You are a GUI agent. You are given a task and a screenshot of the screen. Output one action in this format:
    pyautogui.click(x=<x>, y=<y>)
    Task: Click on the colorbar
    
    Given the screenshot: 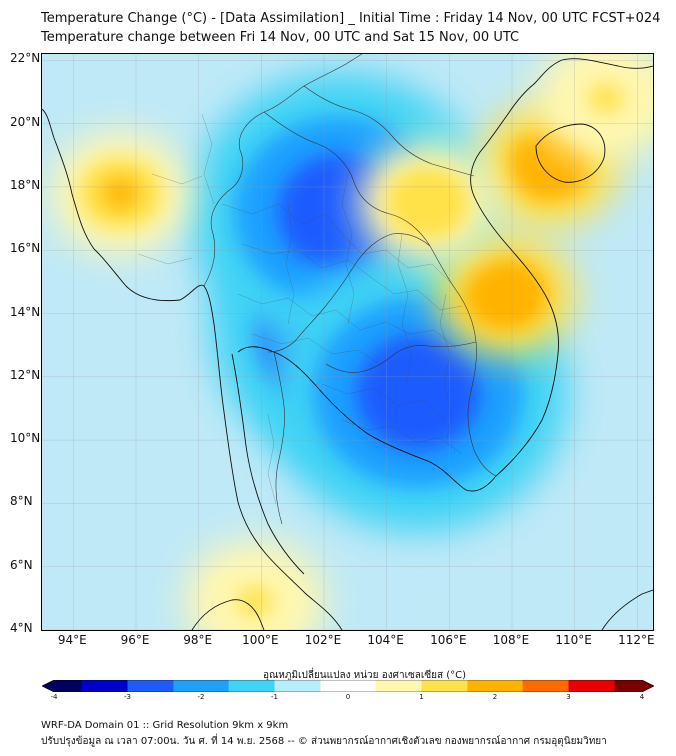 What is the action you would take?
    pyautogui.click(x=348, y=686)
    